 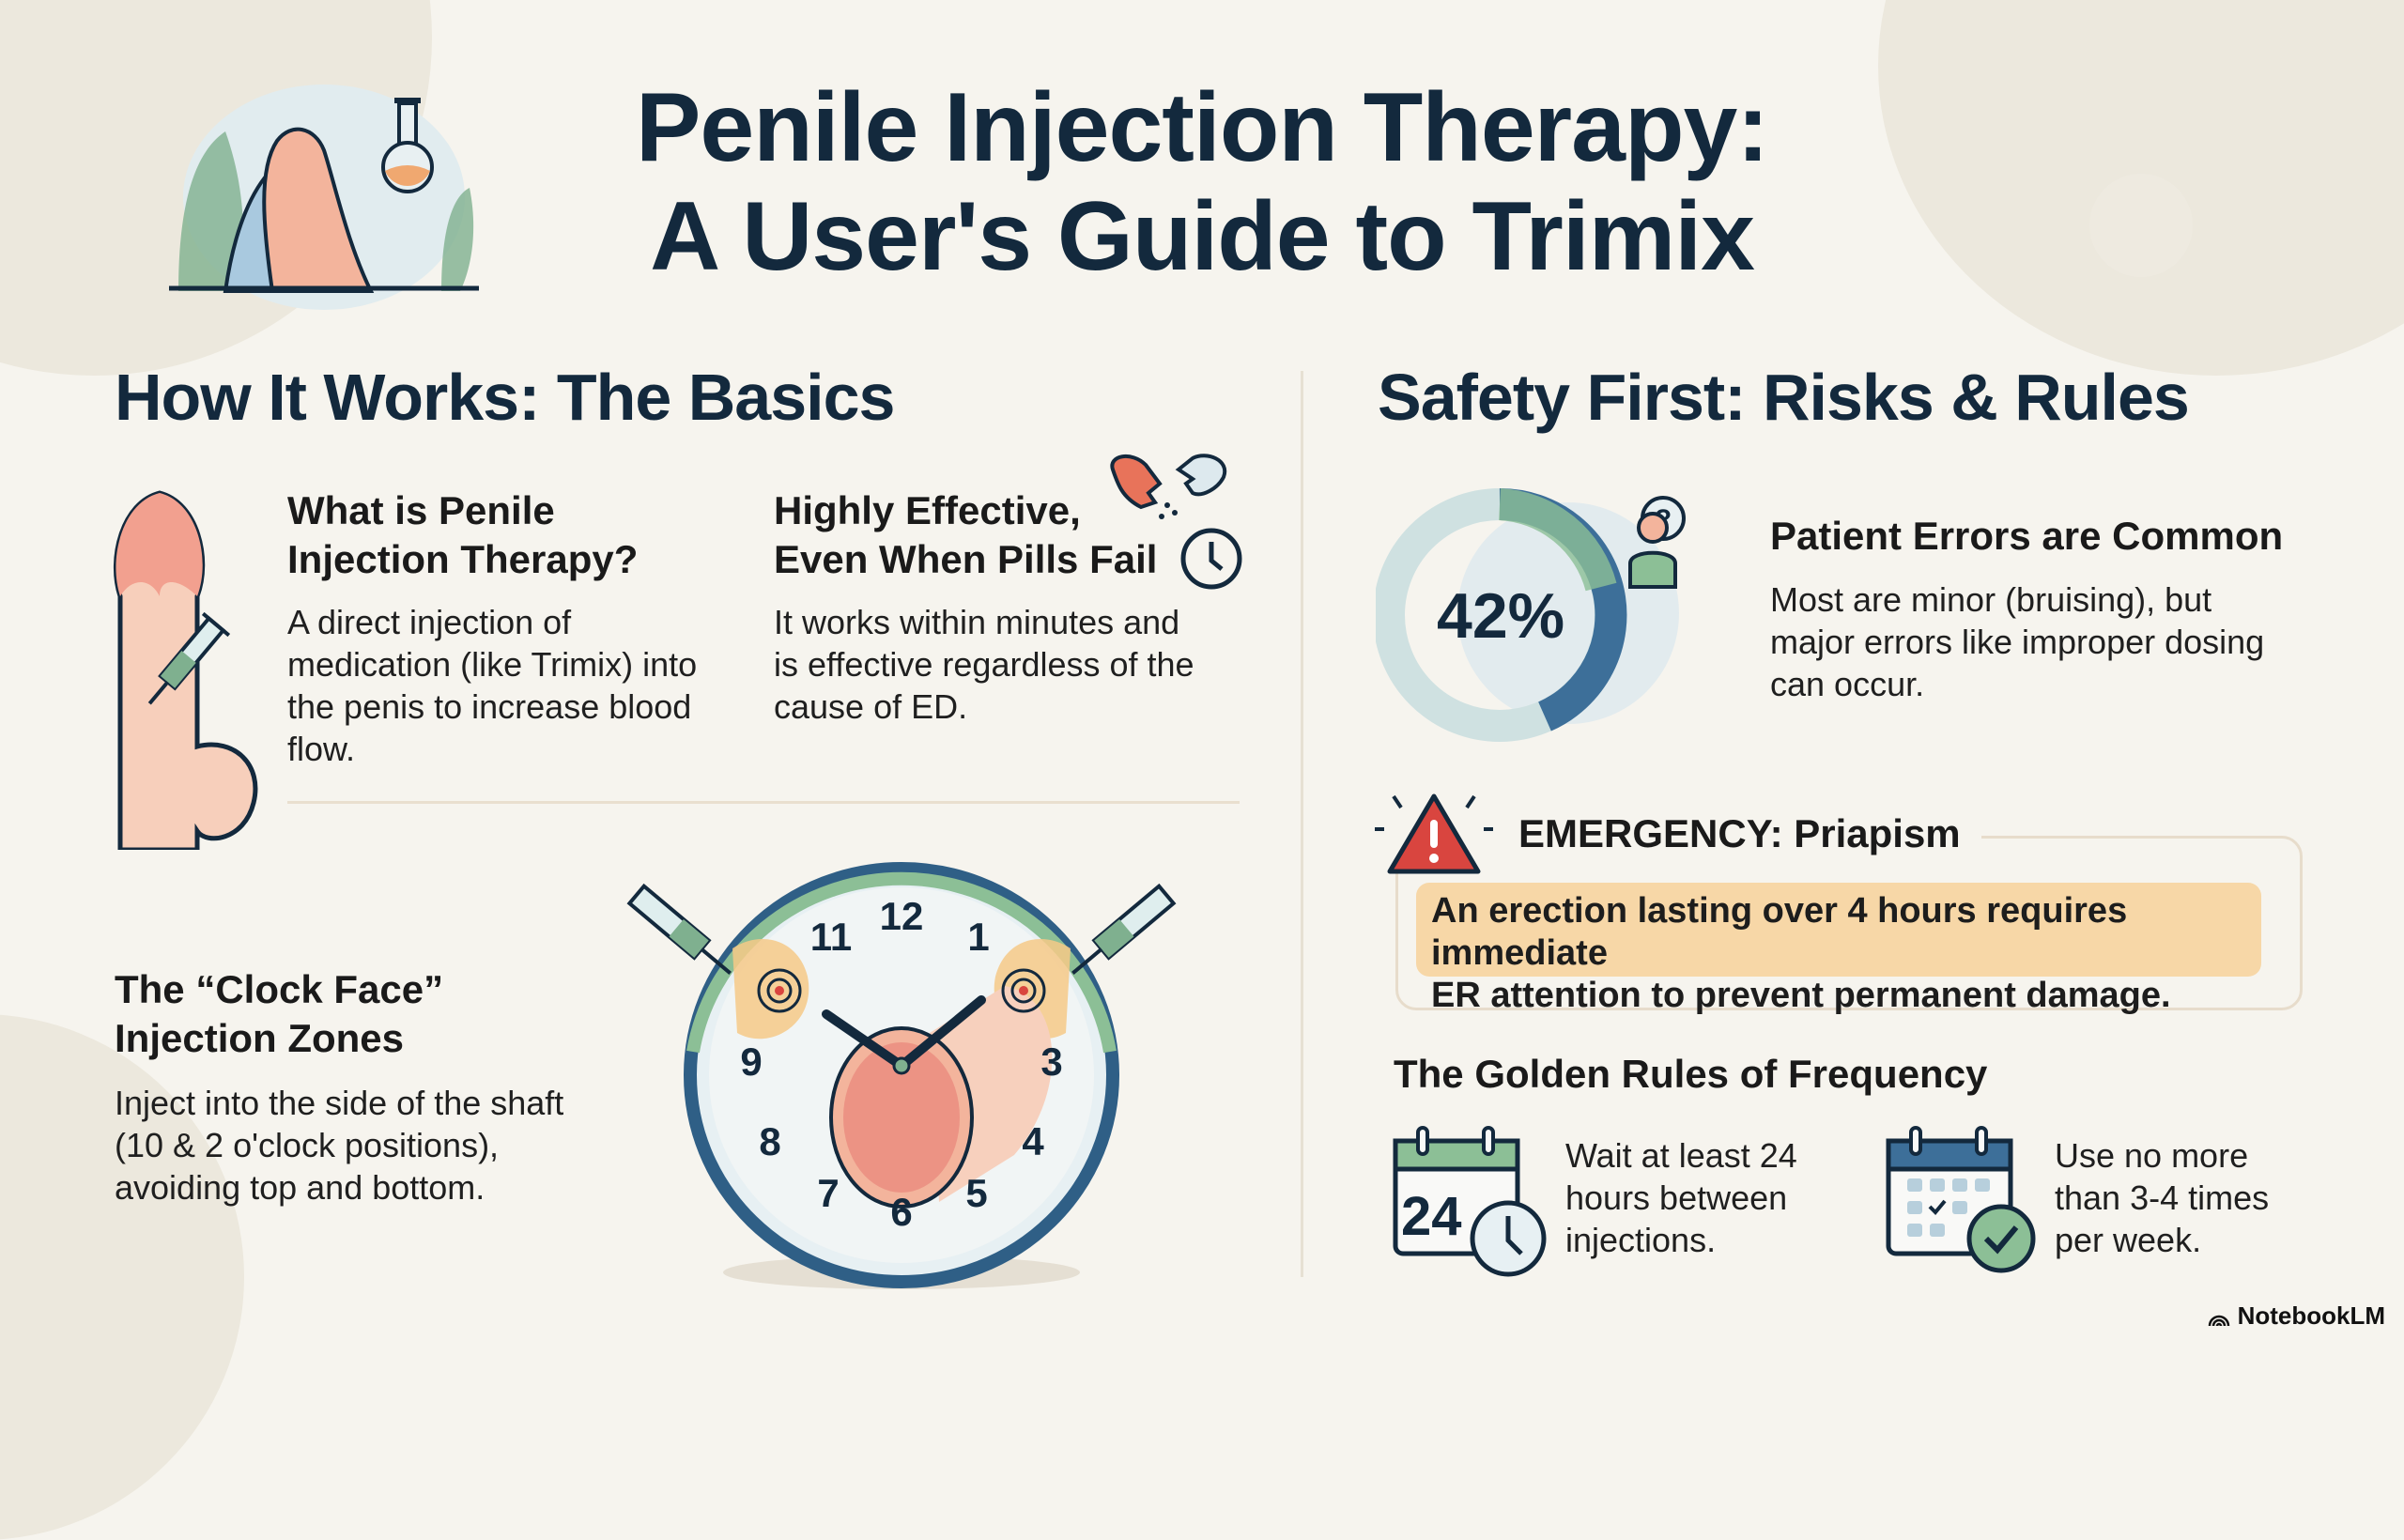 What do you see at coordinates (1051, 1062) in the screenshot?
I see `svg-text: 3` at bounding box center [1051, 1062].